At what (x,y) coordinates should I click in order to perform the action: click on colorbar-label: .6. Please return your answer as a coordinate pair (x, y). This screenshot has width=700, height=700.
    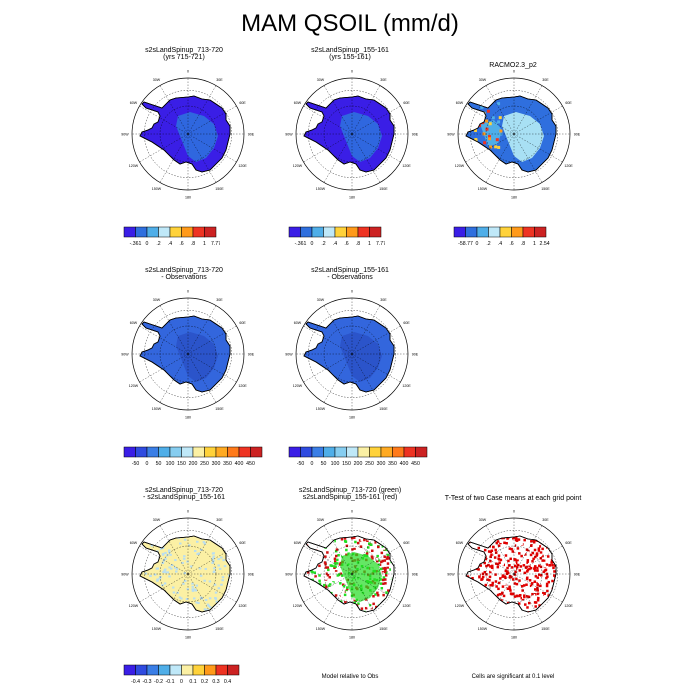
    Looking at the image, I should click on (181, 244).